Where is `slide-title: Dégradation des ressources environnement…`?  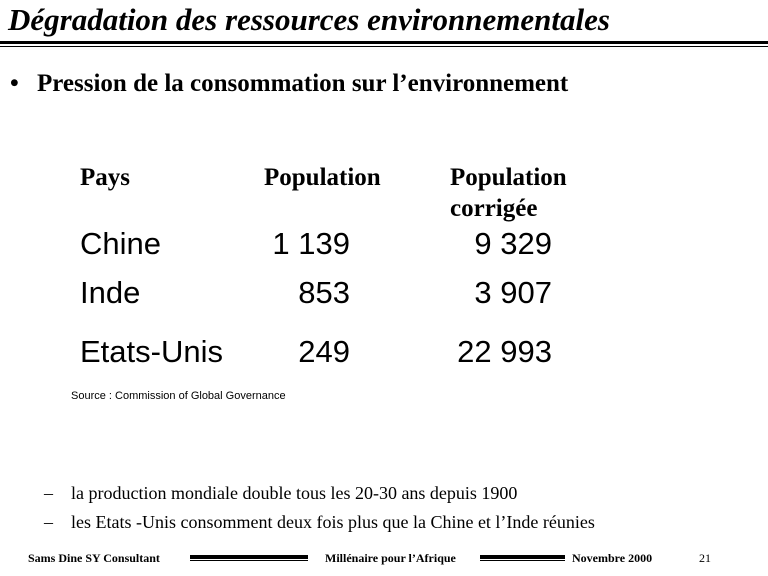
slide-title: Dégradation des ressources environnement… is located at coordinates (309, 19).